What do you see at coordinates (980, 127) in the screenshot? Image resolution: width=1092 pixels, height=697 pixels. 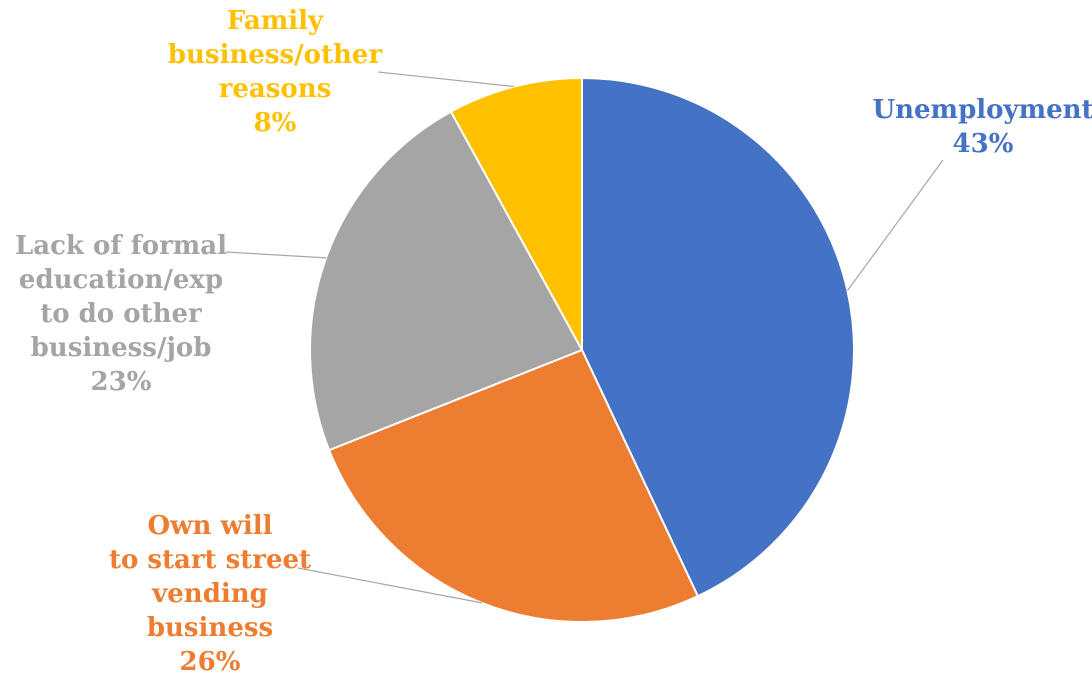 I see `slice-label-unemployment: Unemployment 43%` at bounding box center [980, 127].